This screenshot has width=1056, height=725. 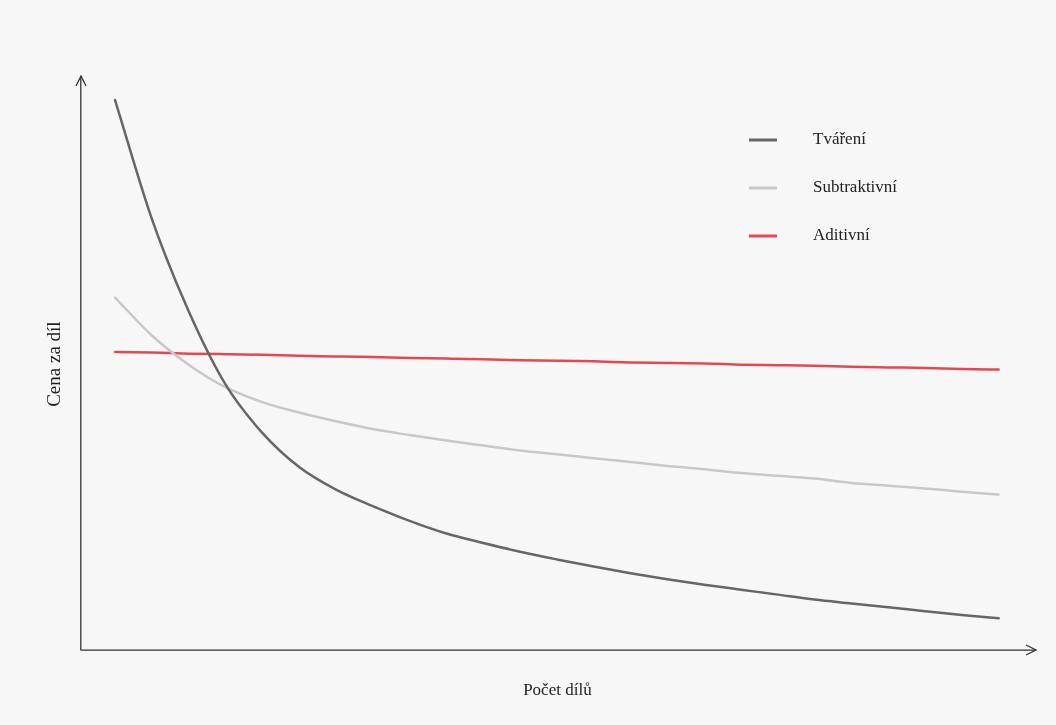 I want to click on legend-label: Tváření, so click(x=840, y=139).